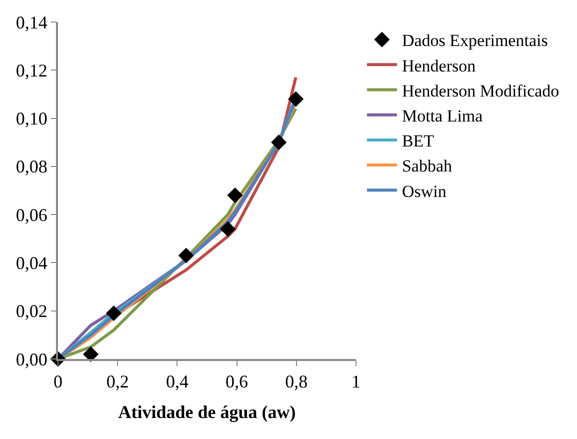  I want to click on x-axis-title: Atividade de água (aw), so click(207, 412).